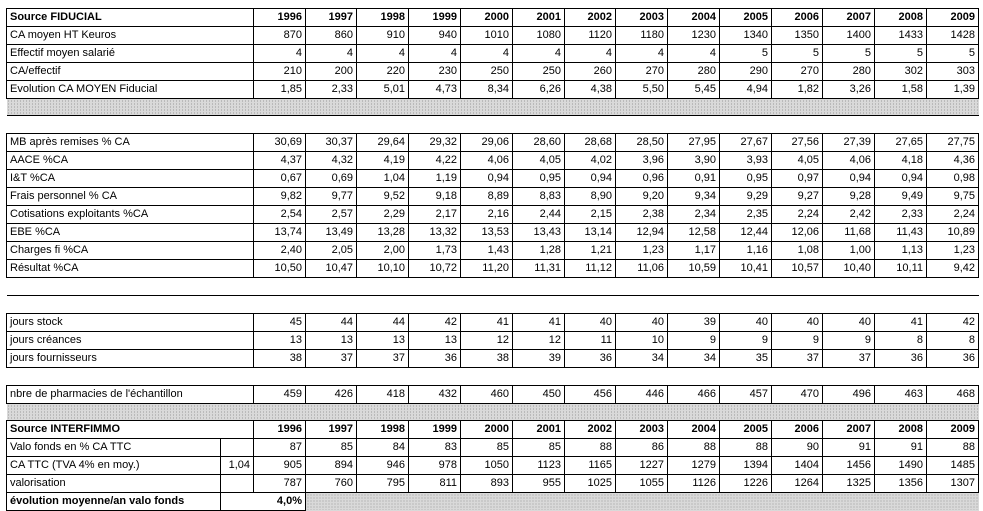 This screenshot has width=983, height=511. Describe the element at coordinates (693, 268) in the screenshot. I see `value-cell: 10,59` at that location.